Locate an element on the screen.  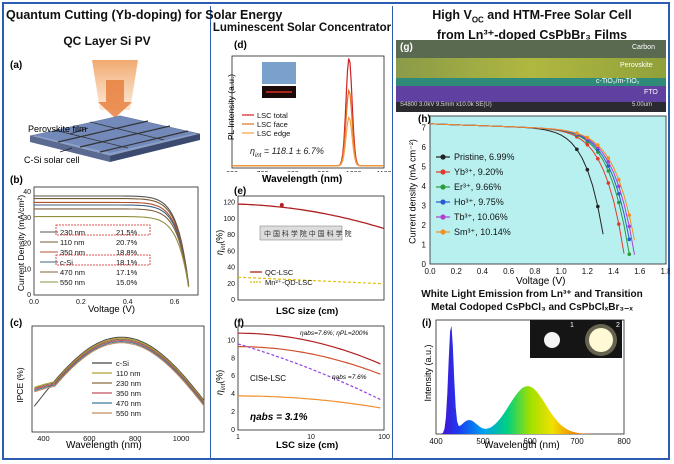
panel-b-legend-name: 550 nm is located at coordinates (72, 282).